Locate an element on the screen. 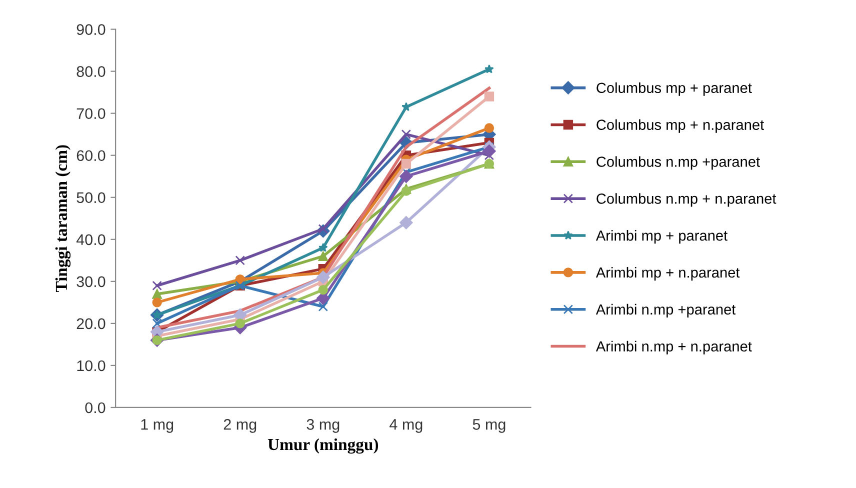 The height and width of the screenshot is (488, 856). y-tick-label: 0.0 is located at coordinates (95, 408).